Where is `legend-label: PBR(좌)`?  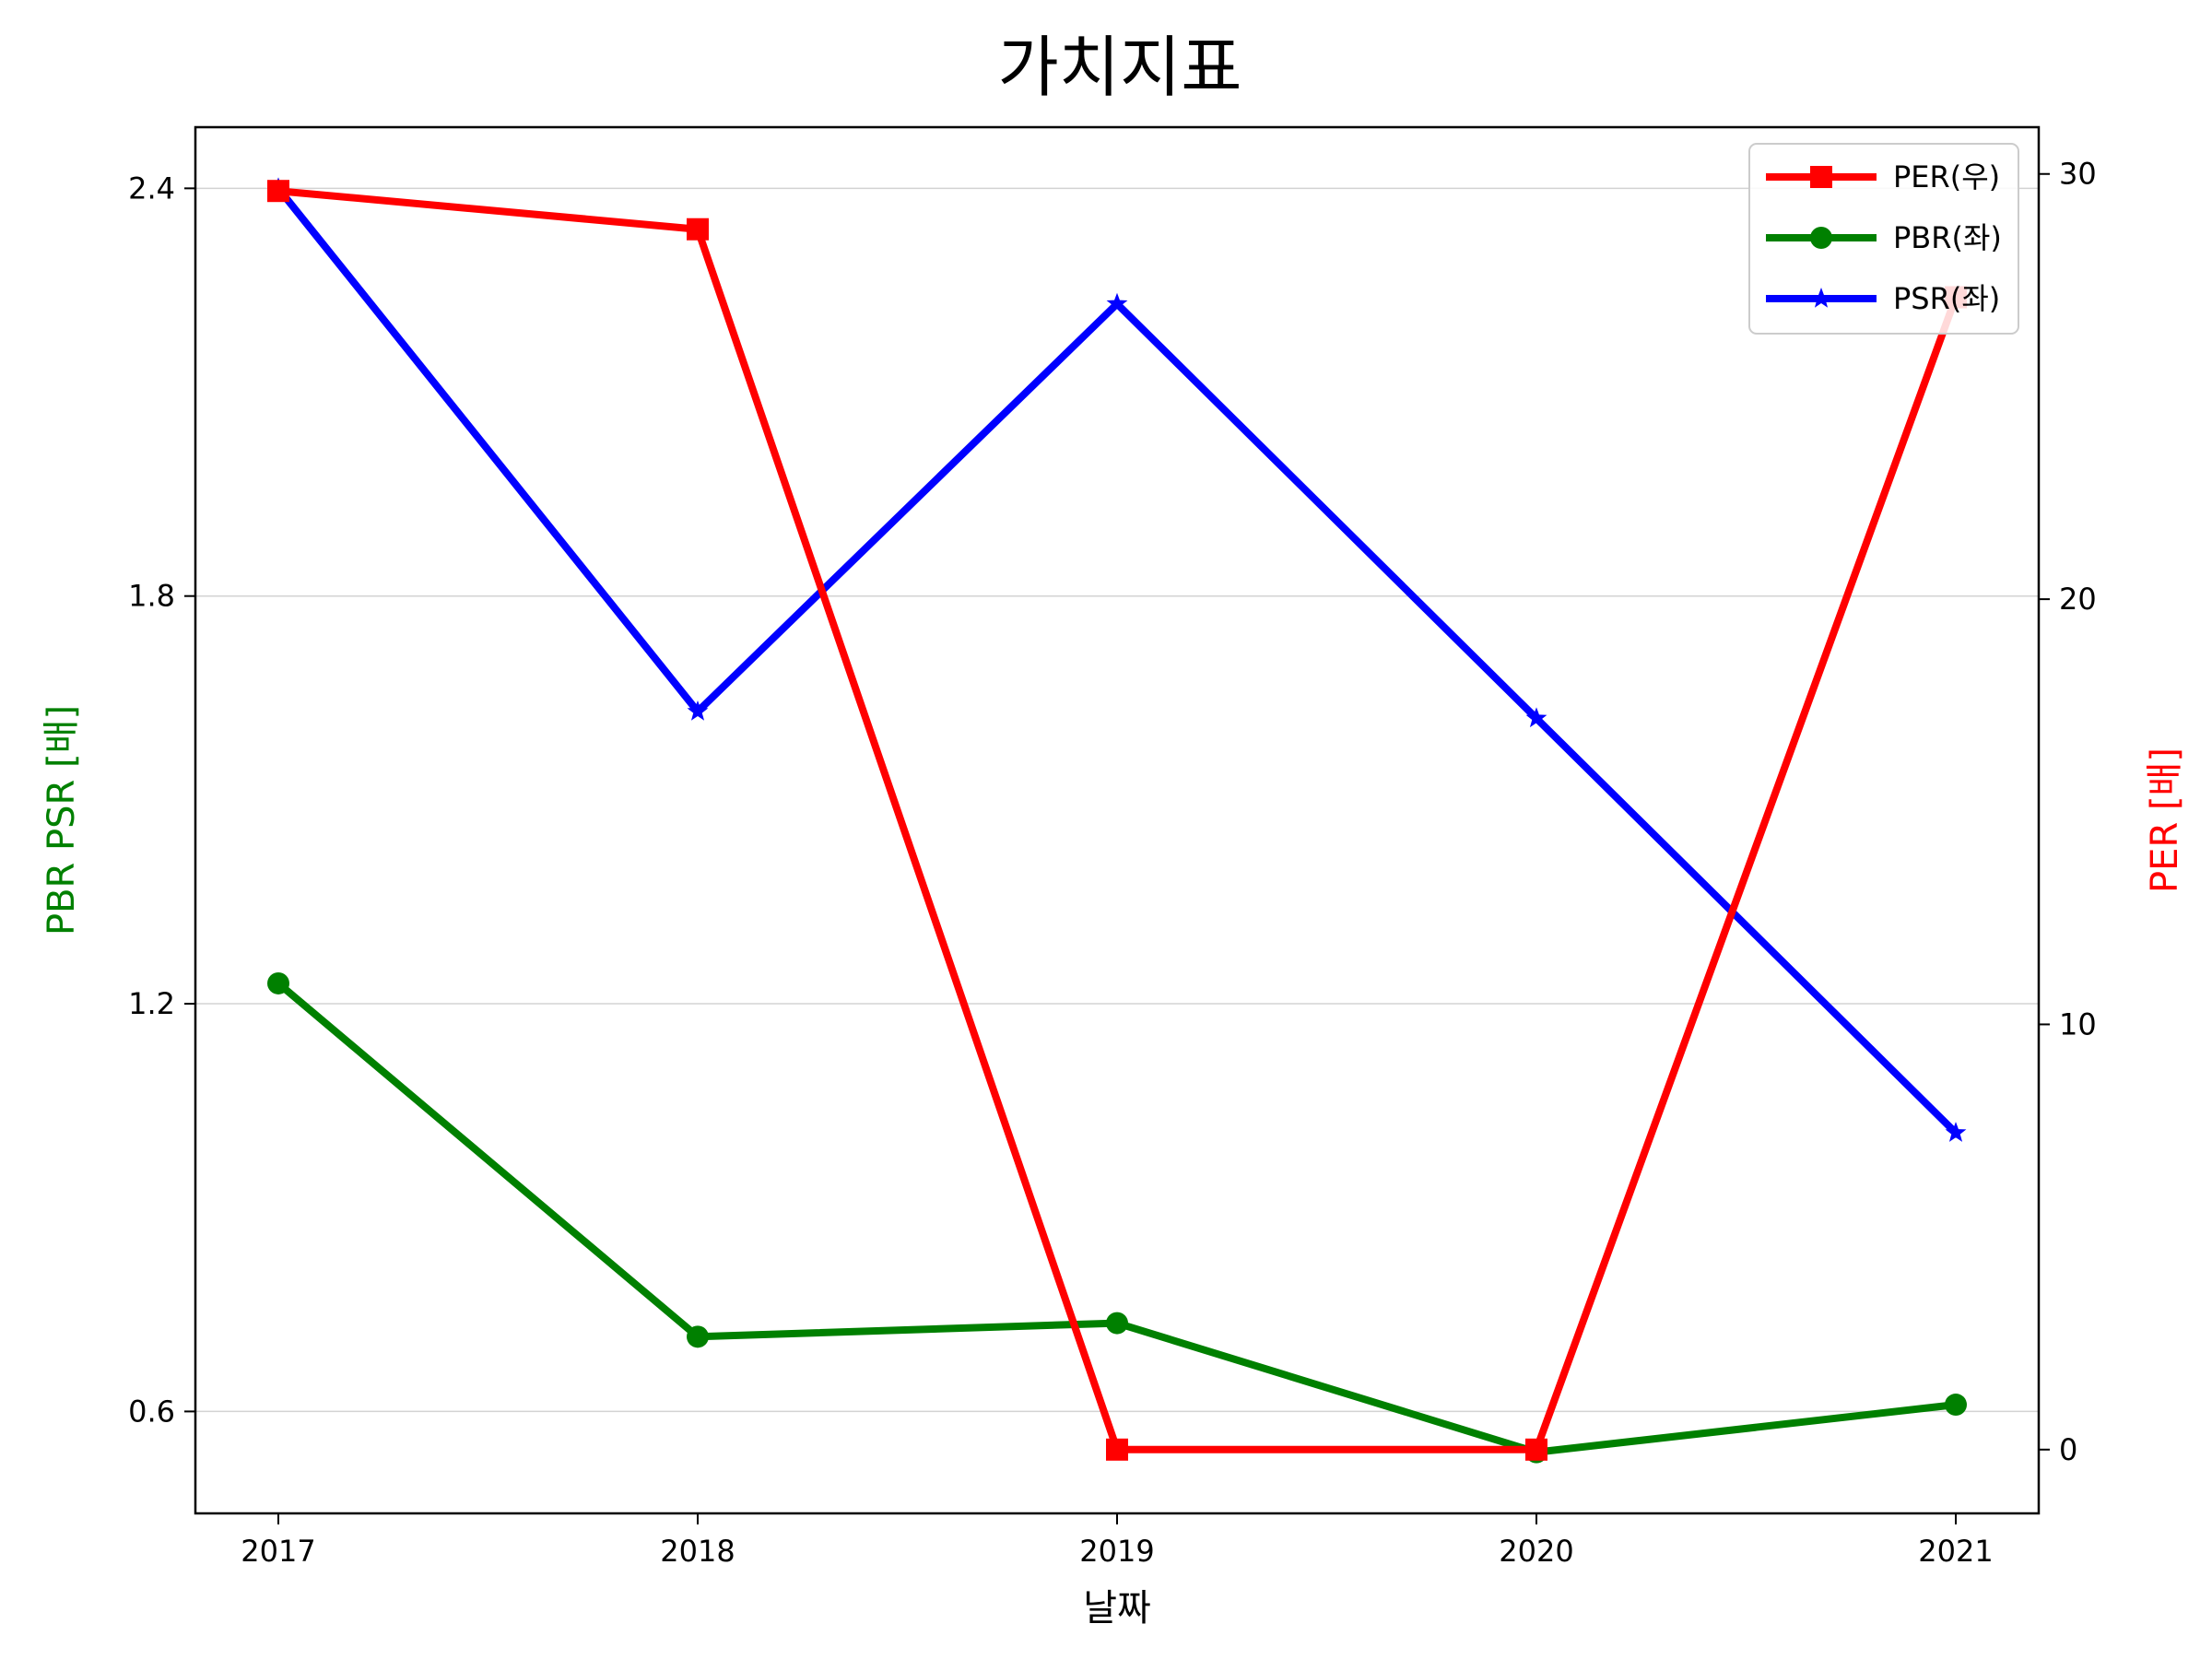 legend-label: PBR(좌) is located at coordinates (1947, 237).